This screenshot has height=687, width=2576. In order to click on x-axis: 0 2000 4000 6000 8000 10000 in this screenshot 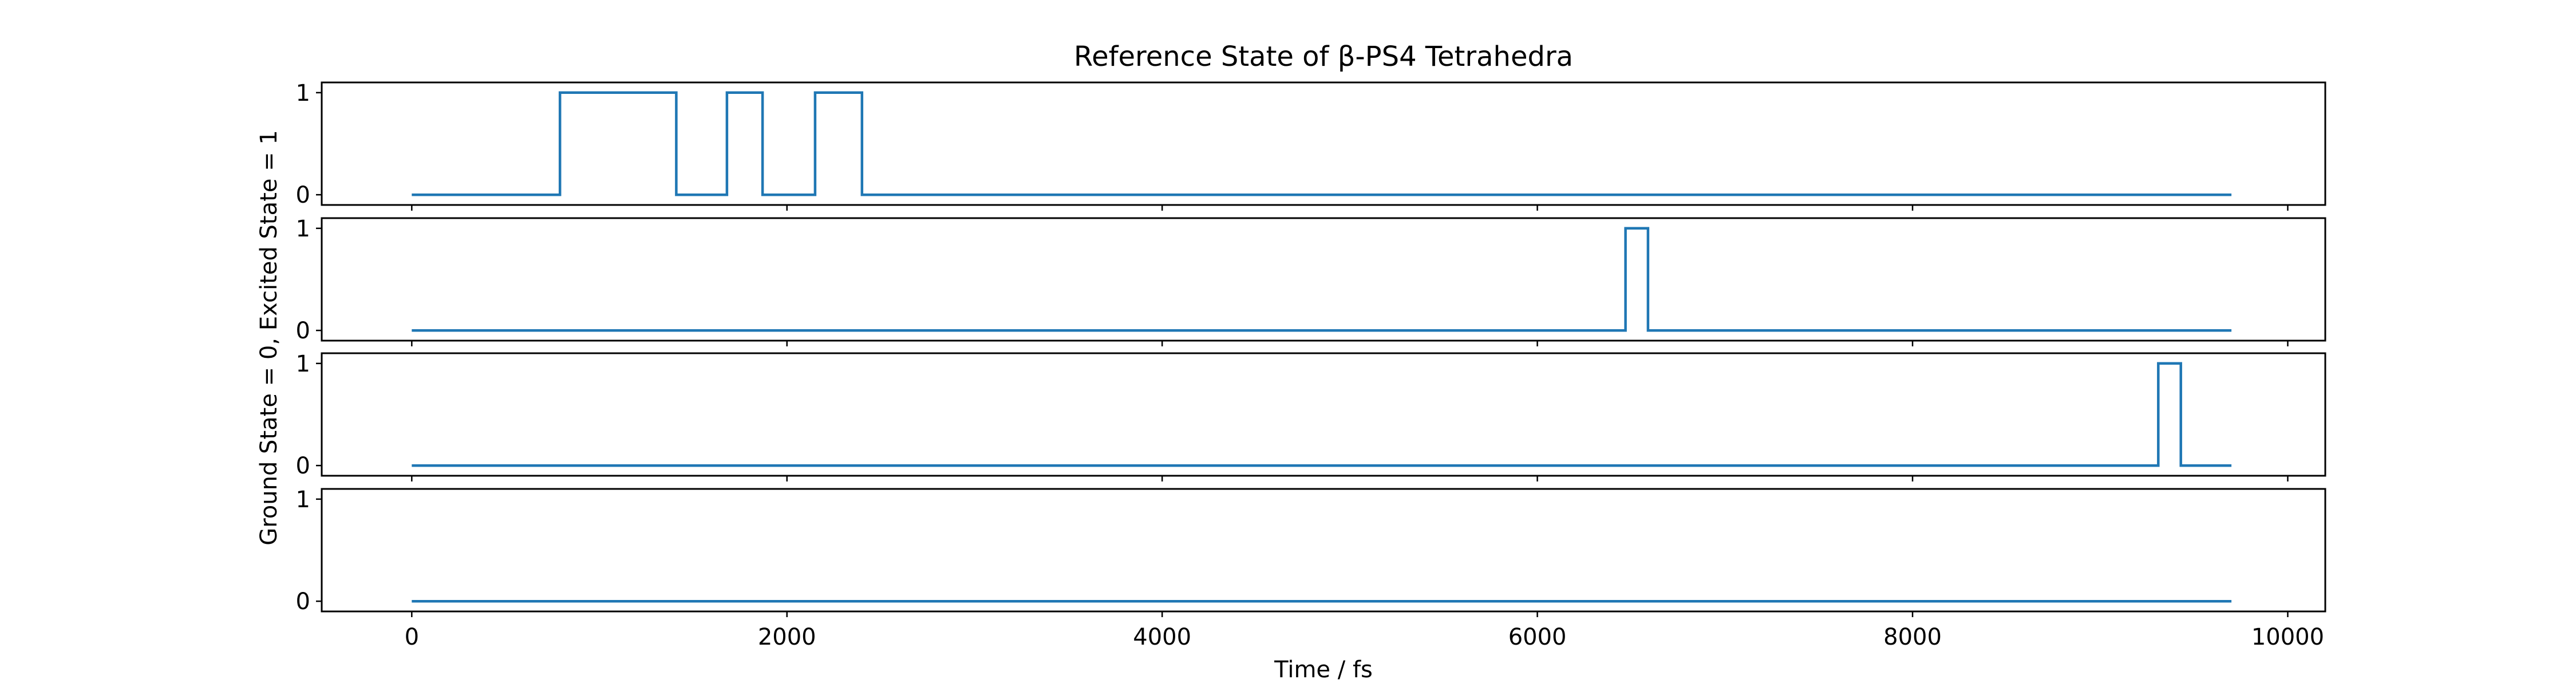, I will do `click(1365, 637)`.